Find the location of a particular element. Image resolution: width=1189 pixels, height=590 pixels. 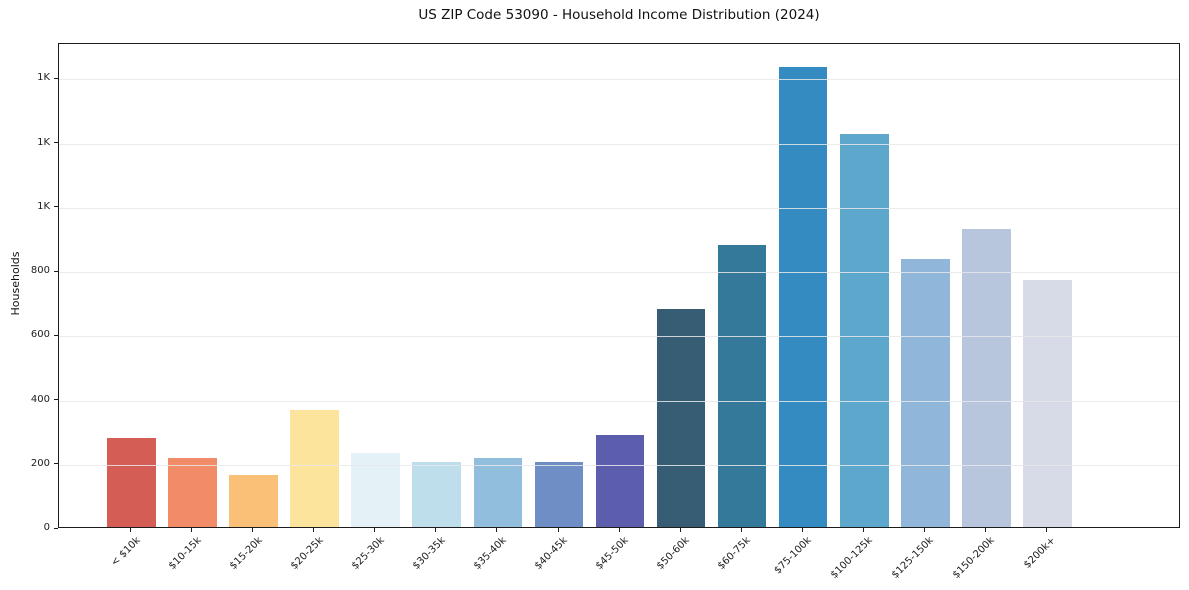

x-tick-label: $10-15k is located at coordinates (185, 553).